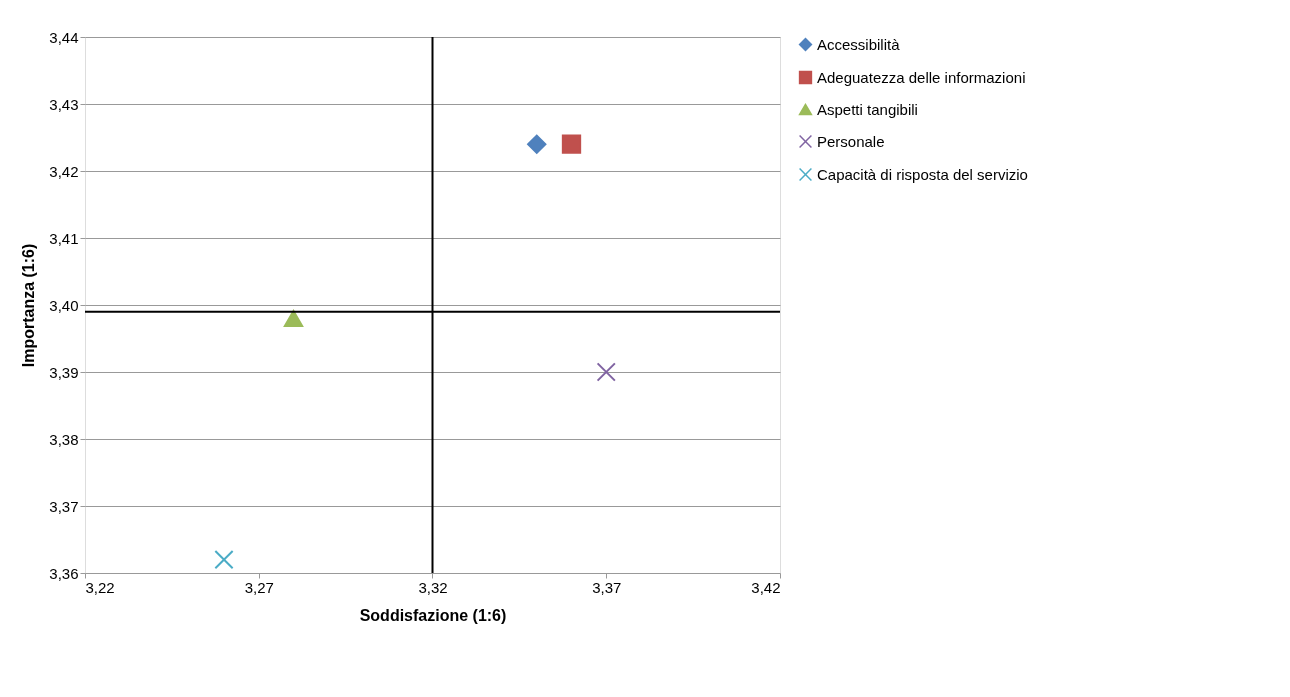 The height and width of the screenshot is (697, 1290). I want to click on y-tick-label: 3,42, so click(64, 171).